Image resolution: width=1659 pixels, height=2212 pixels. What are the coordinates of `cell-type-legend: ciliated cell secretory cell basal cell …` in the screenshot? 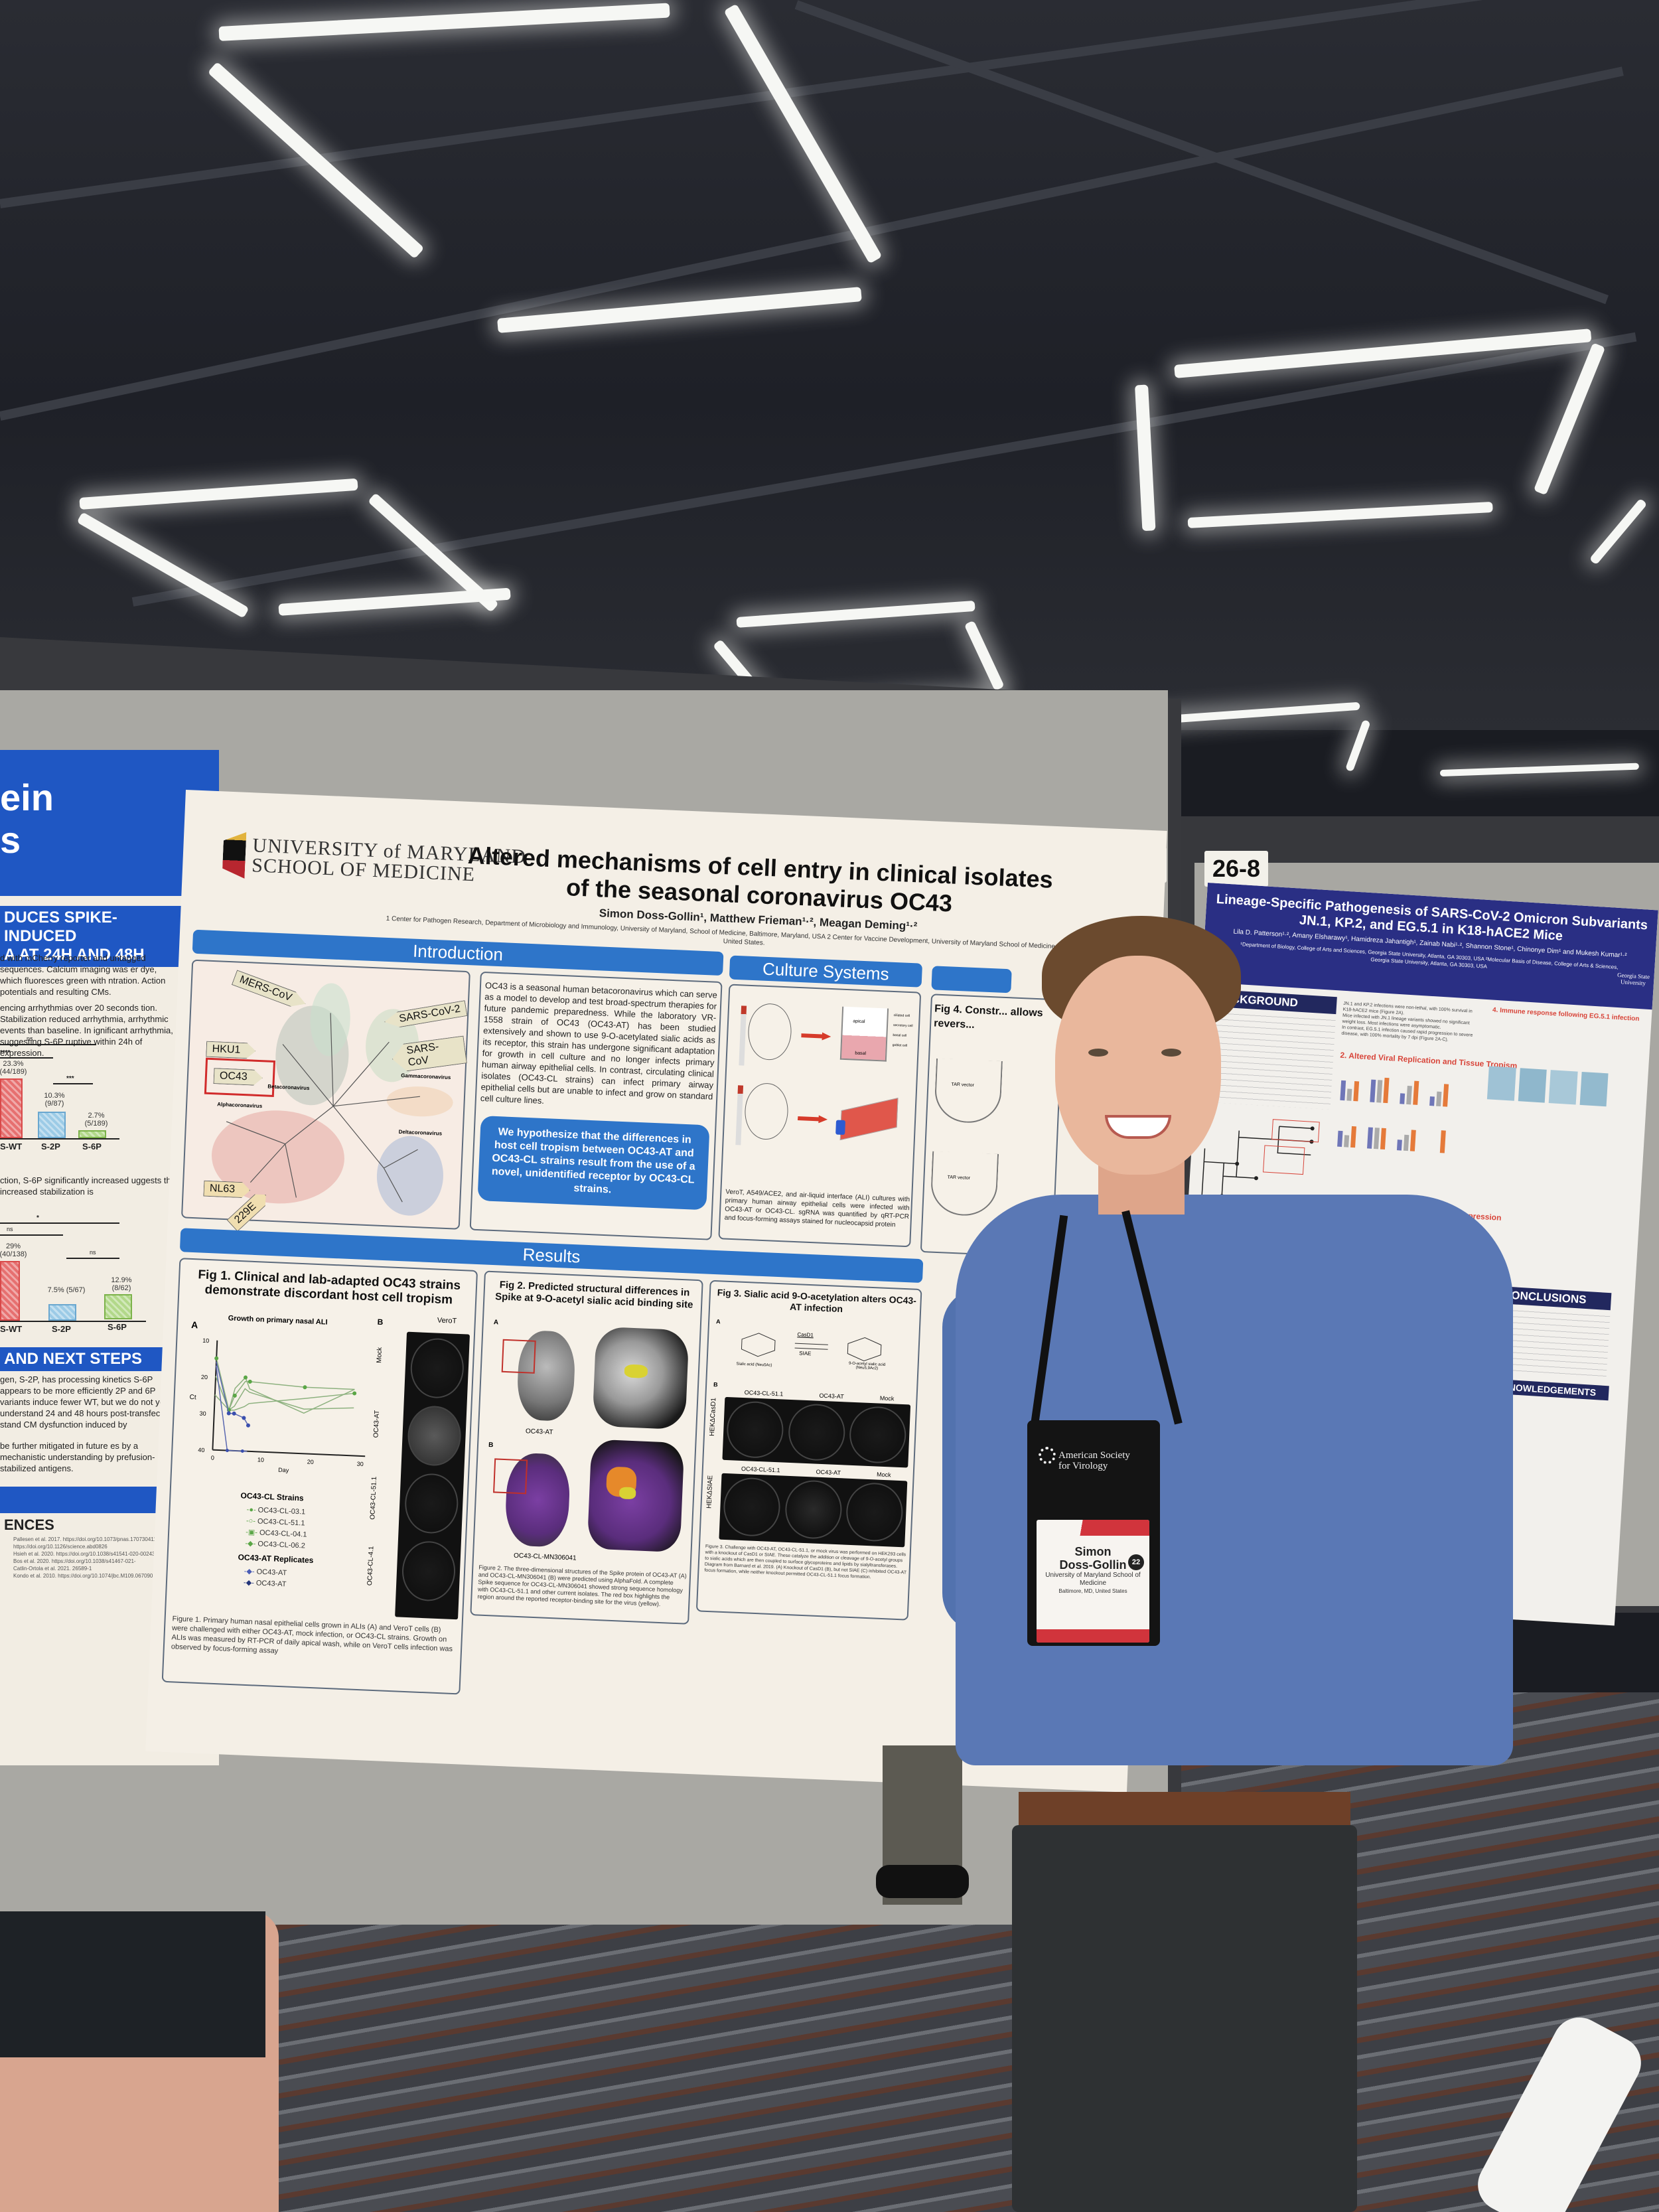 It's located at (906, 1031).